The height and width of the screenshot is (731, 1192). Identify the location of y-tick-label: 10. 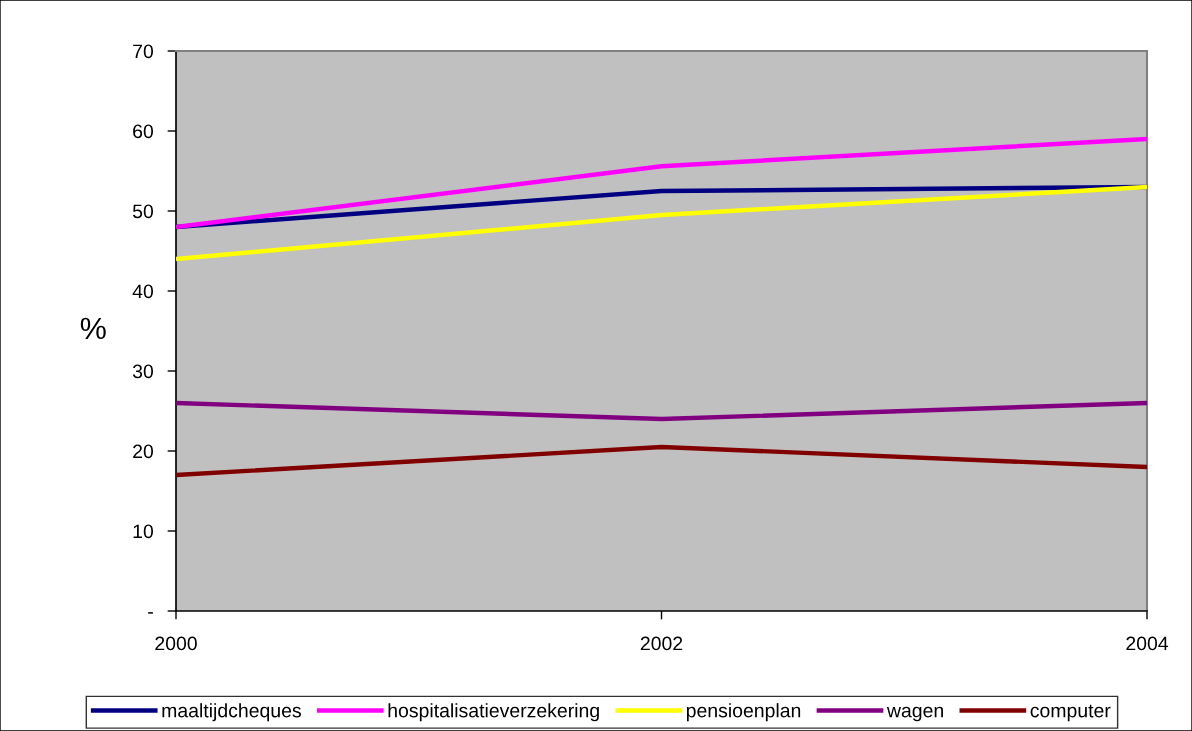
(143, 531).